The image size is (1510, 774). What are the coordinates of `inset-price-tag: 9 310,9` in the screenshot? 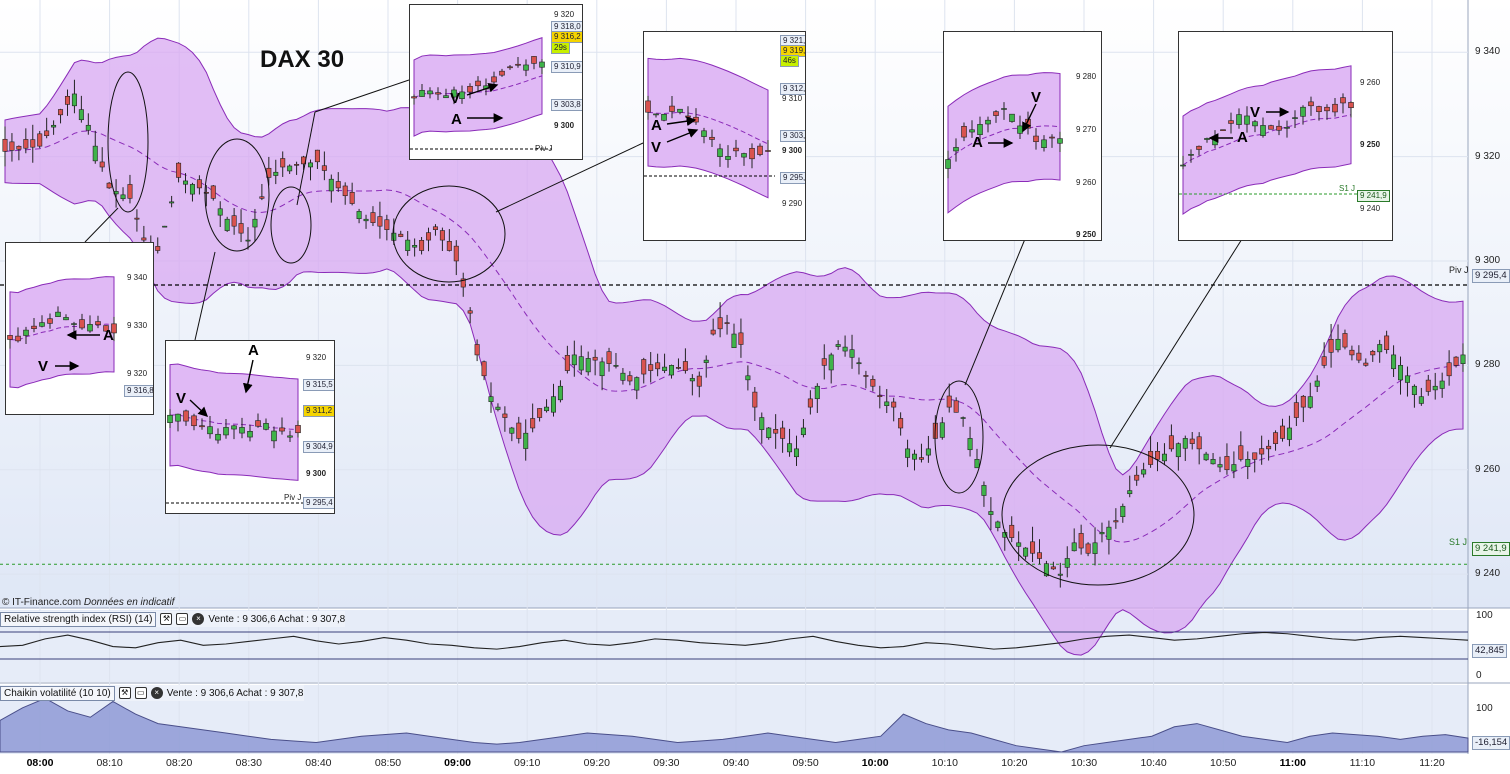 It's located at (566, 67).